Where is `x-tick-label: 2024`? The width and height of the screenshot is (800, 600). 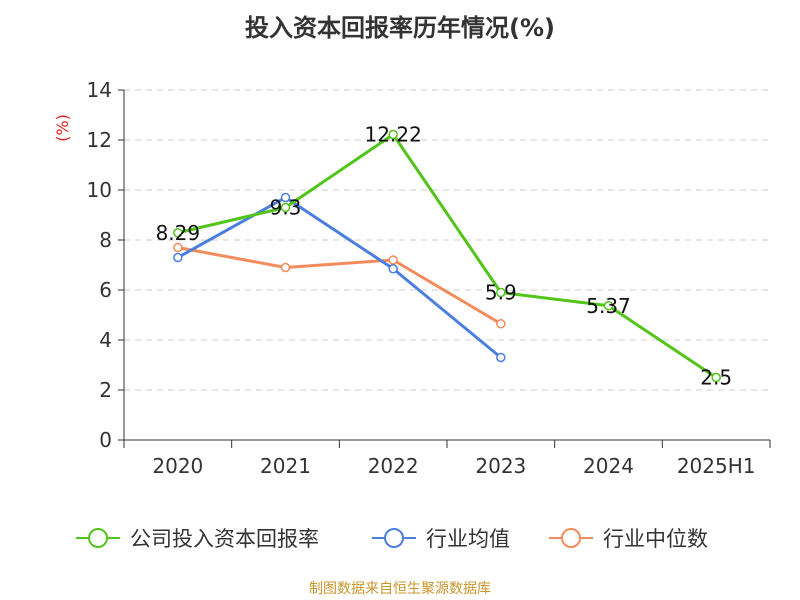
x-tick-label: 2024 is located at coordinates (608, 466).